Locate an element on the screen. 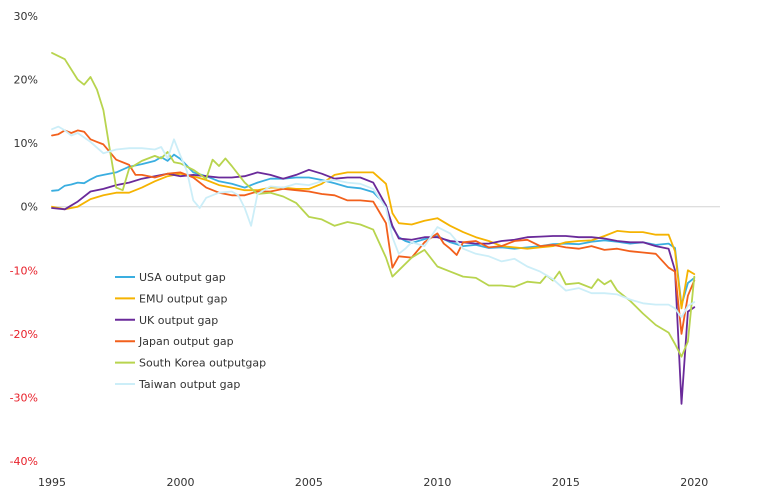 The width and height of the screenshot is (768, 499). y-tick-label: 30% is located at coordinates (26, 16).